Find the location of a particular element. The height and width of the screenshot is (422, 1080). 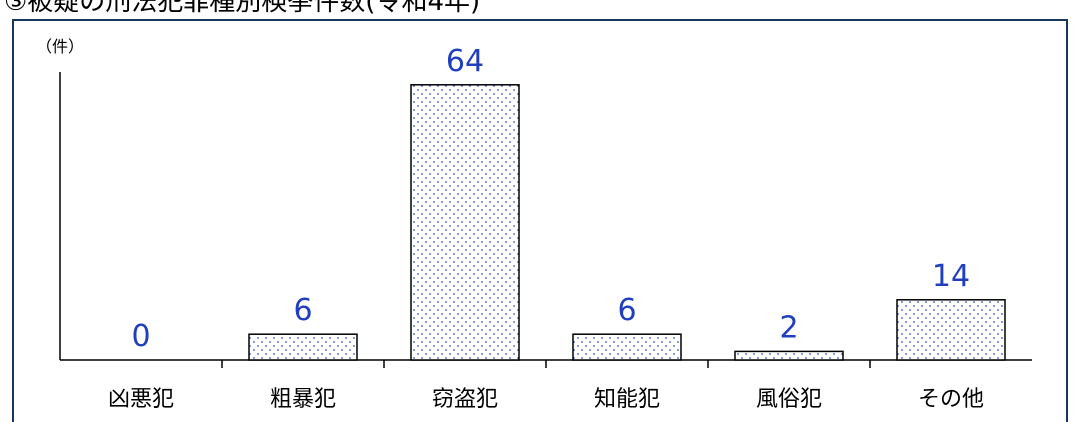

category-label-3: 知能犯 is located at coordinates (627, 399).